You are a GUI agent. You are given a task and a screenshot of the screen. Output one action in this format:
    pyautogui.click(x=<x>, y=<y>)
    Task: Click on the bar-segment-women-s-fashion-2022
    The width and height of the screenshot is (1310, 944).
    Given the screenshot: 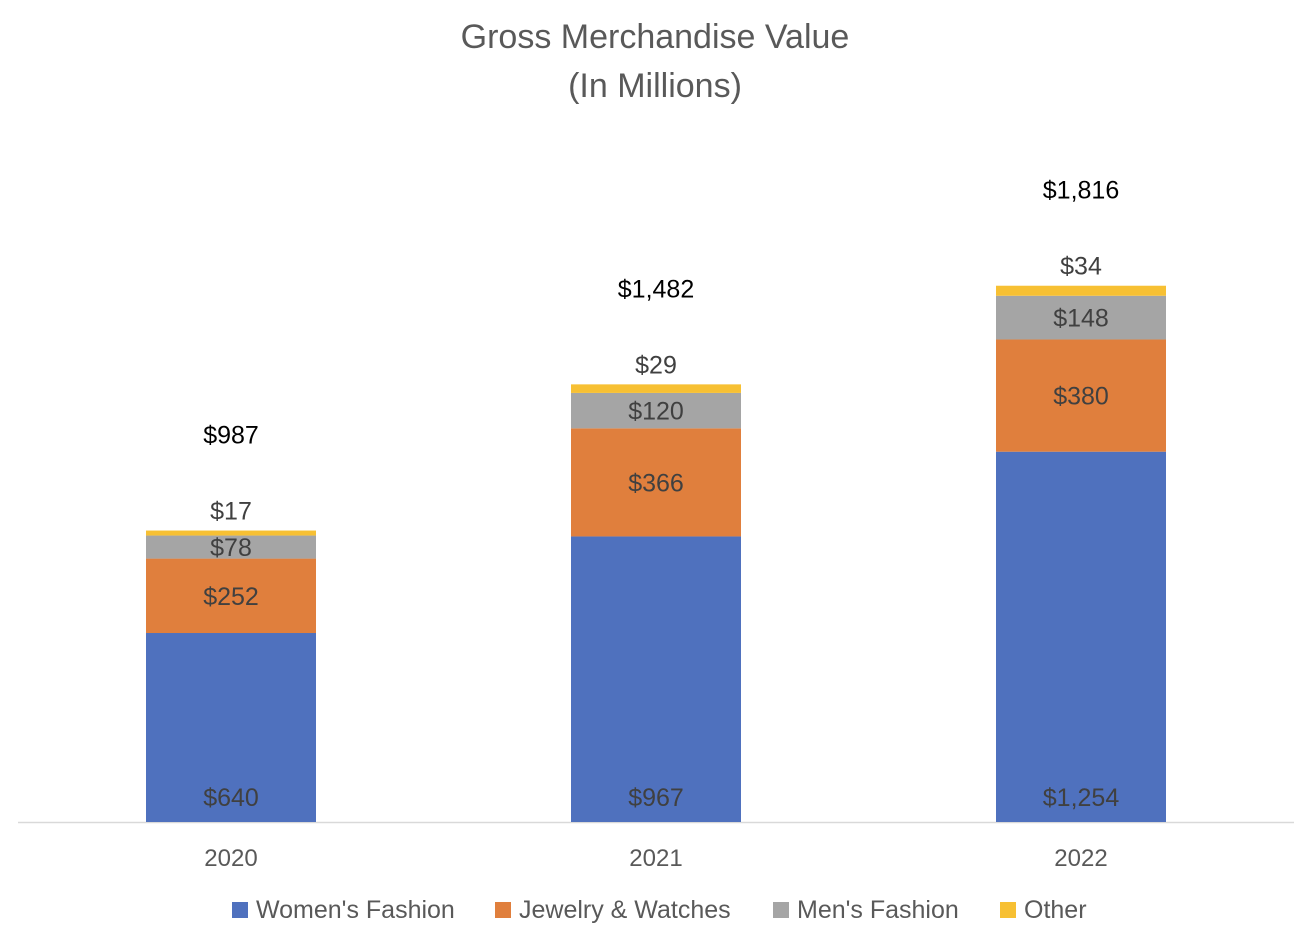 What is the action you would take?
    pyautogui.click(x=1081, y=636)
    